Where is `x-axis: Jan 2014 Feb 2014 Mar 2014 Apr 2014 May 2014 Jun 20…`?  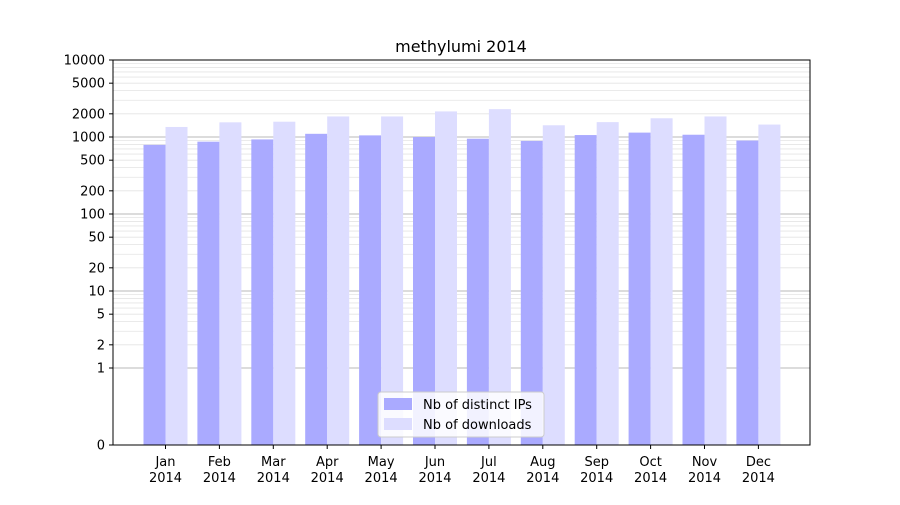 x-axis: Jan 2014 Feb 2014 Mar 2014 Apr 2014 May 2014 Jun 20… is located at coordinates (462, 465).